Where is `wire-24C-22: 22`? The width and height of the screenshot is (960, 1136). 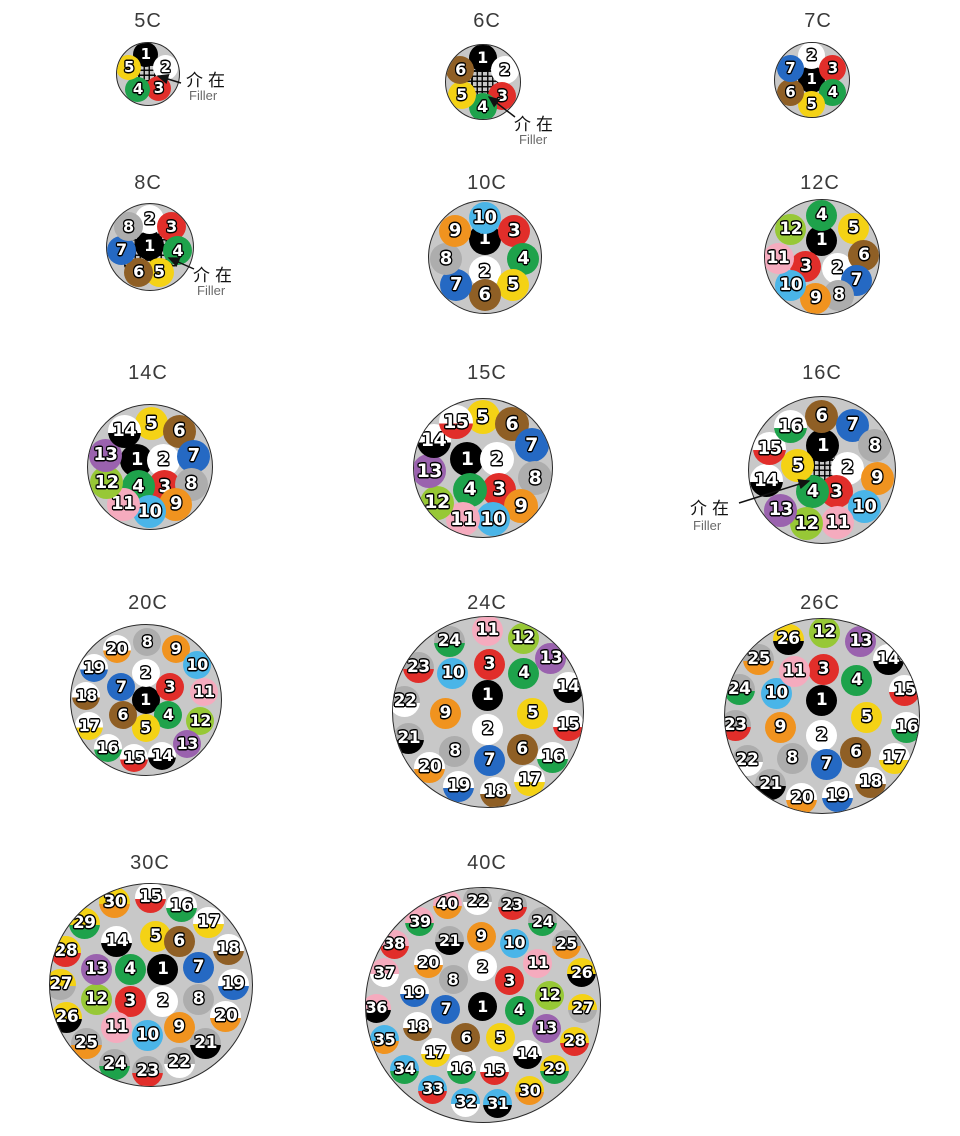 wire-24C-22: 22 is located at coordinates (407, 702).